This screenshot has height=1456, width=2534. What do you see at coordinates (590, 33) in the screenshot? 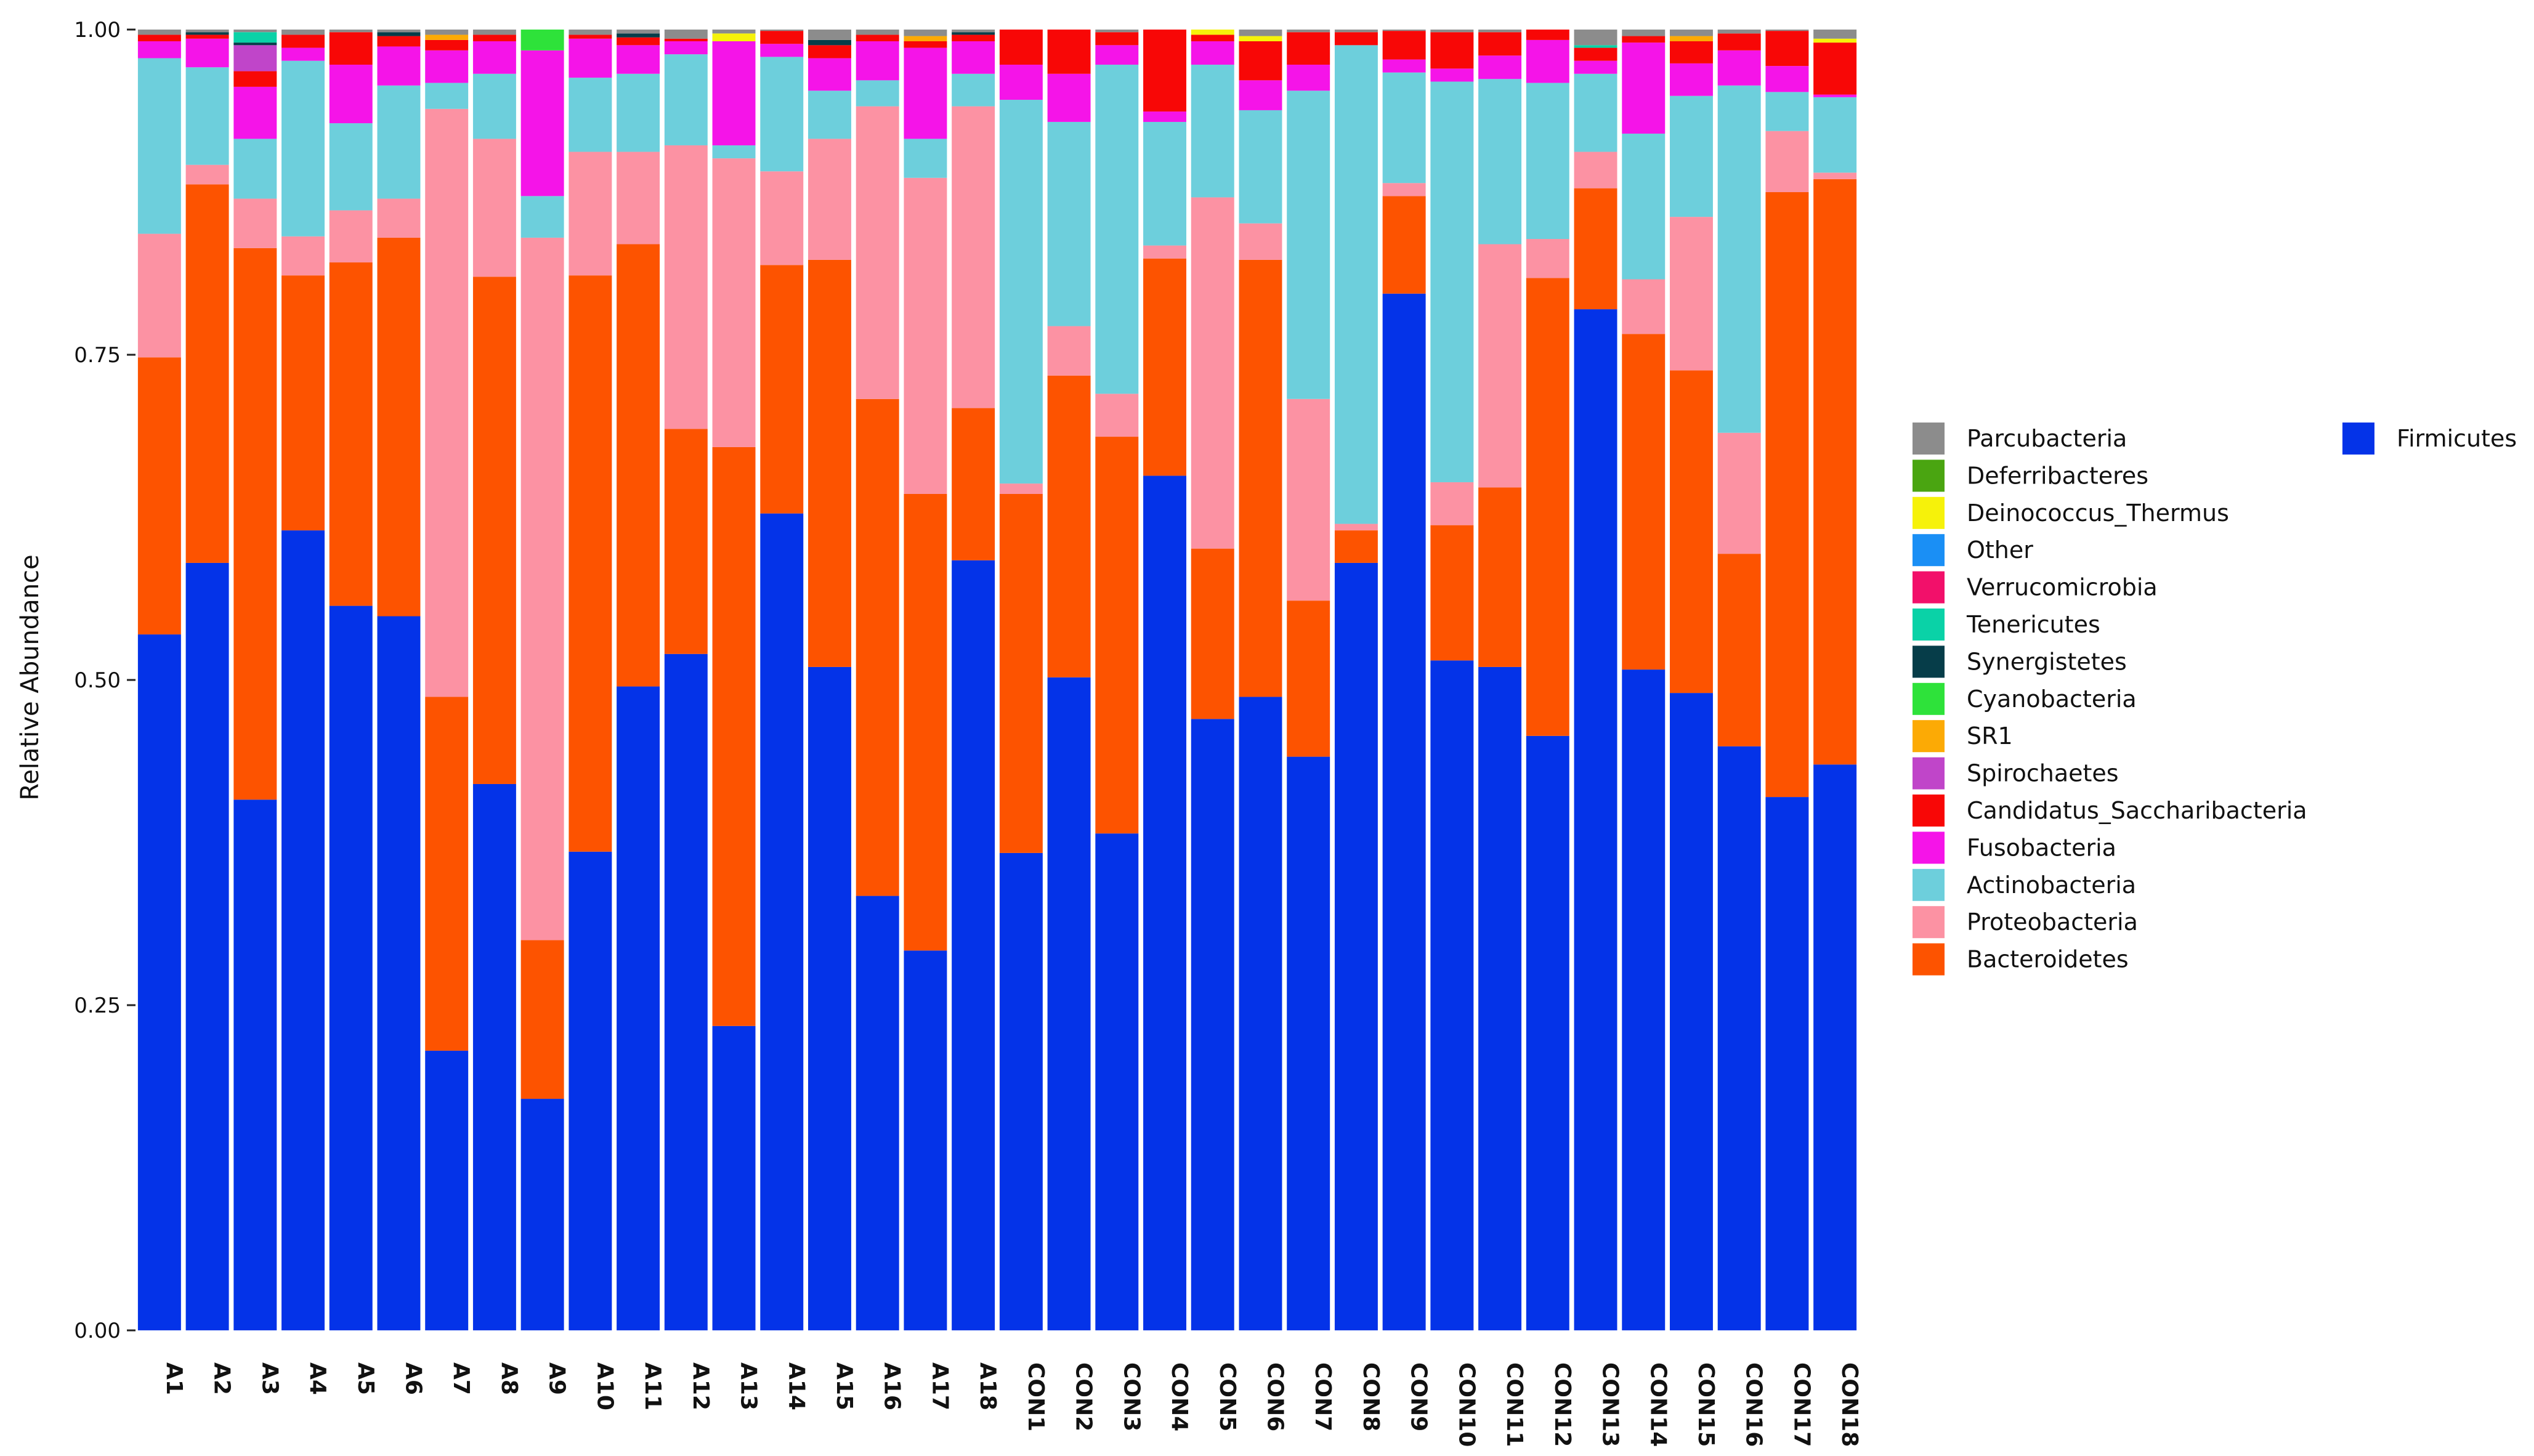
I see `bar-segment-A10-Parcubacteria` at bounding box center [590, 33].